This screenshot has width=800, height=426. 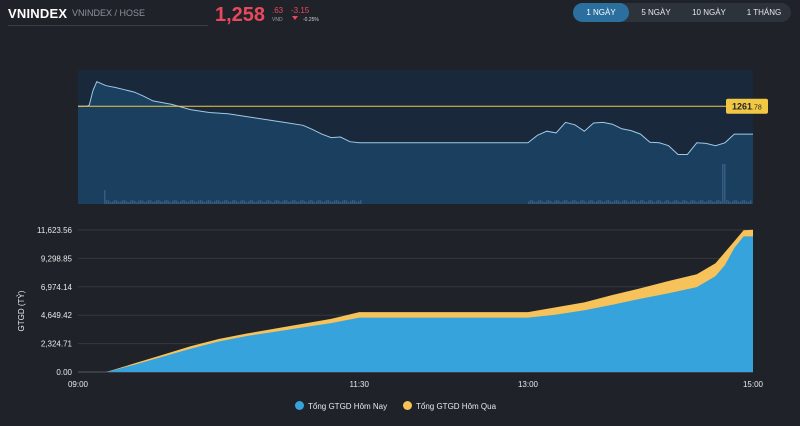 What do you see at coordinates (428, 184) in the screenshot?
I see `volume-bars` at bounding box center [428, 184].